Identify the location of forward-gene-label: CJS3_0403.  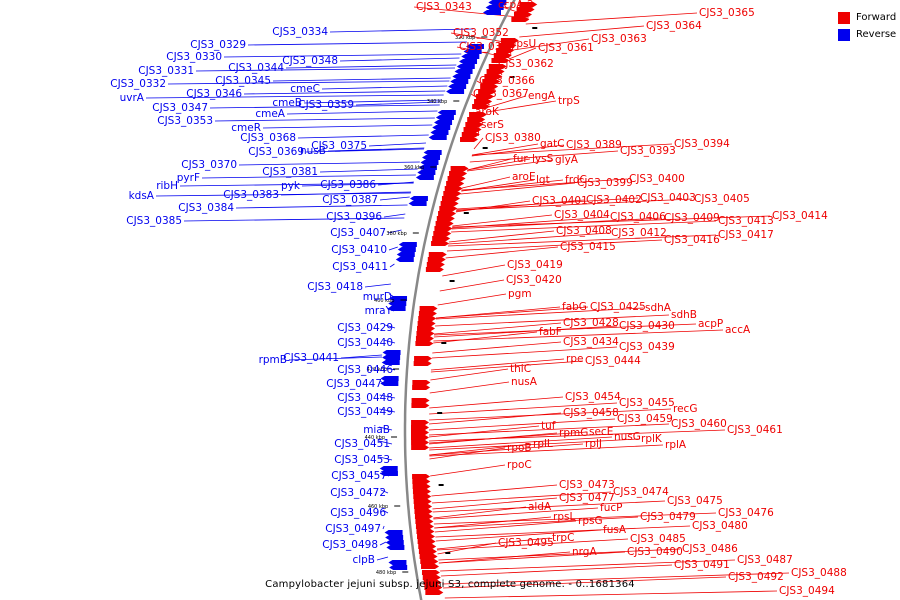
(668, 198).